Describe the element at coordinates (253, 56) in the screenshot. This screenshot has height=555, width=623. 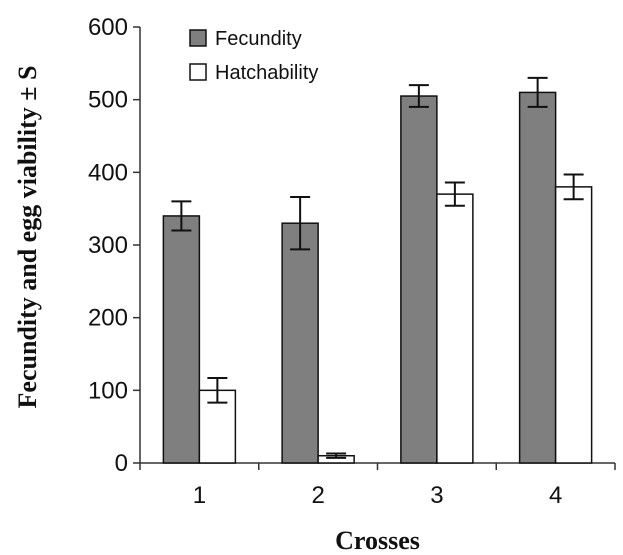
I see `legend: Fecundity Hatchability` at that location.